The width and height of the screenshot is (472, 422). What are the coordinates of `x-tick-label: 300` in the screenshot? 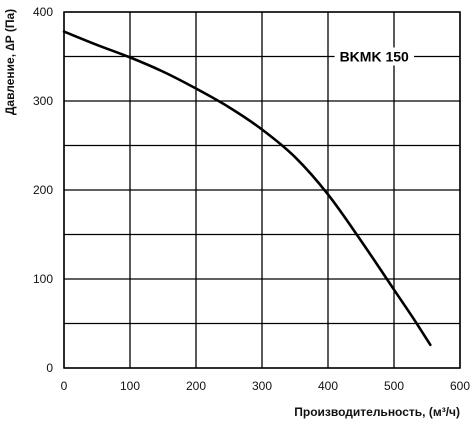 It's located at (262, 386).